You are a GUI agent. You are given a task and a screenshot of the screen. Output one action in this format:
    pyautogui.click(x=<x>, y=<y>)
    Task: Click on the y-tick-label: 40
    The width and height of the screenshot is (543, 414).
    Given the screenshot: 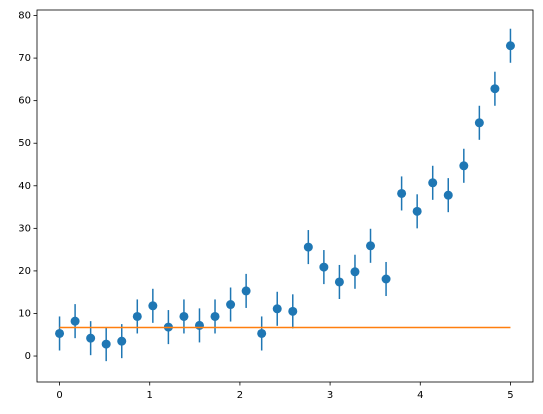 What is the action you would take?
    pyautogui.click(x=24, y=186)
    